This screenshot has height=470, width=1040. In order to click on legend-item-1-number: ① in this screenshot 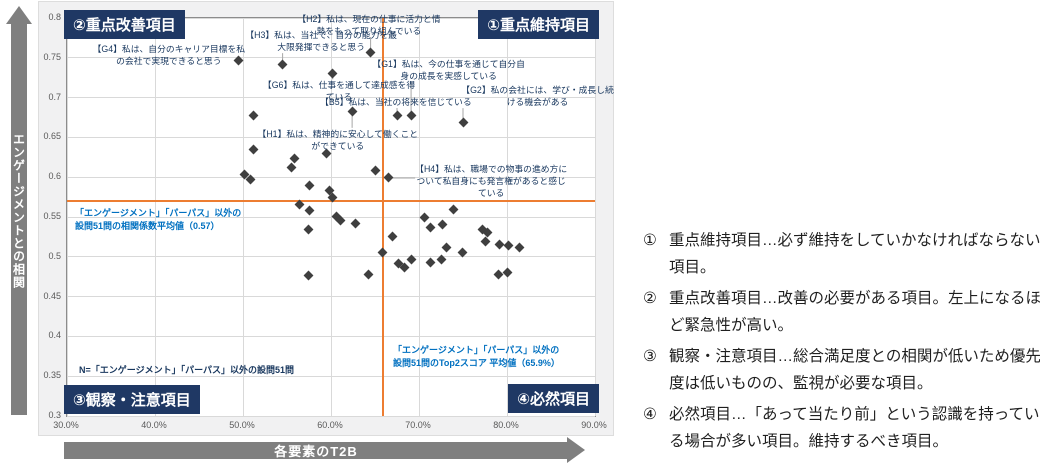, I will do `click(650, 240)`.